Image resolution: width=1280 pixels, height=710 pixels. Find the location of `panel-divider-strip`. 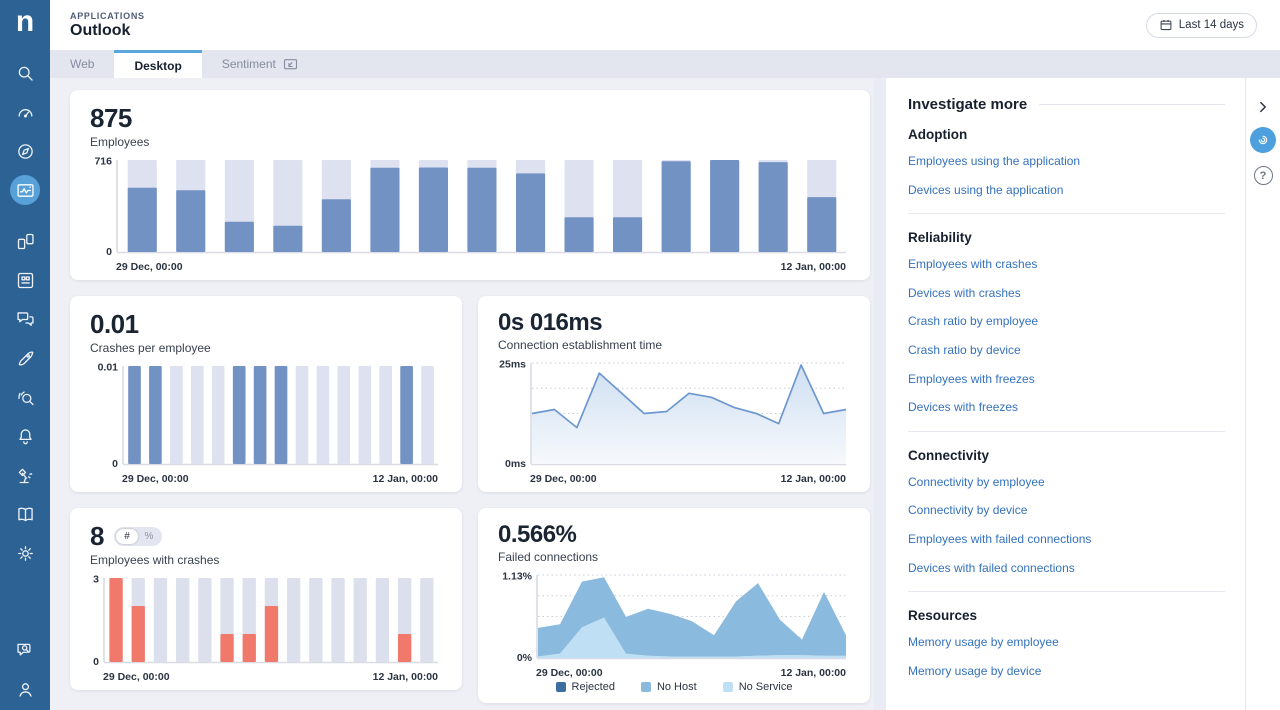

panel-divider-strip is located at coordinates (880, 394).